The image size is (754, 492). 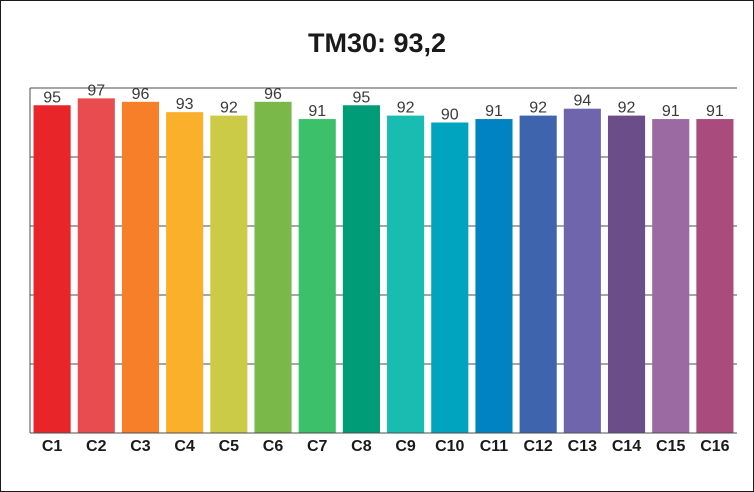 What do you see at coordinates (670, 446) in the screenshot?
I see `x-tick-label: C15` at bounding box center [670, 446].